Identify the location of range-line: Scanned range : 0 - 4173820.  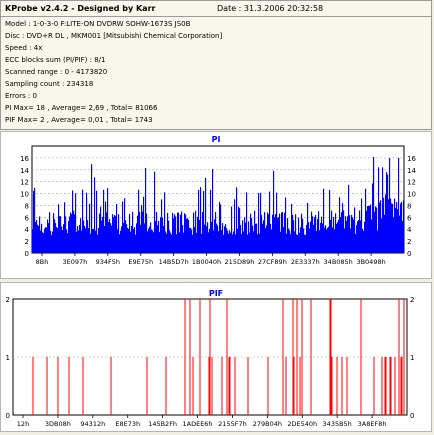
(56, 72).